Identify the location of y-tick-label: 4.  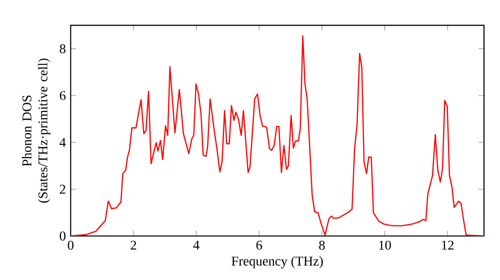
(63, 142).